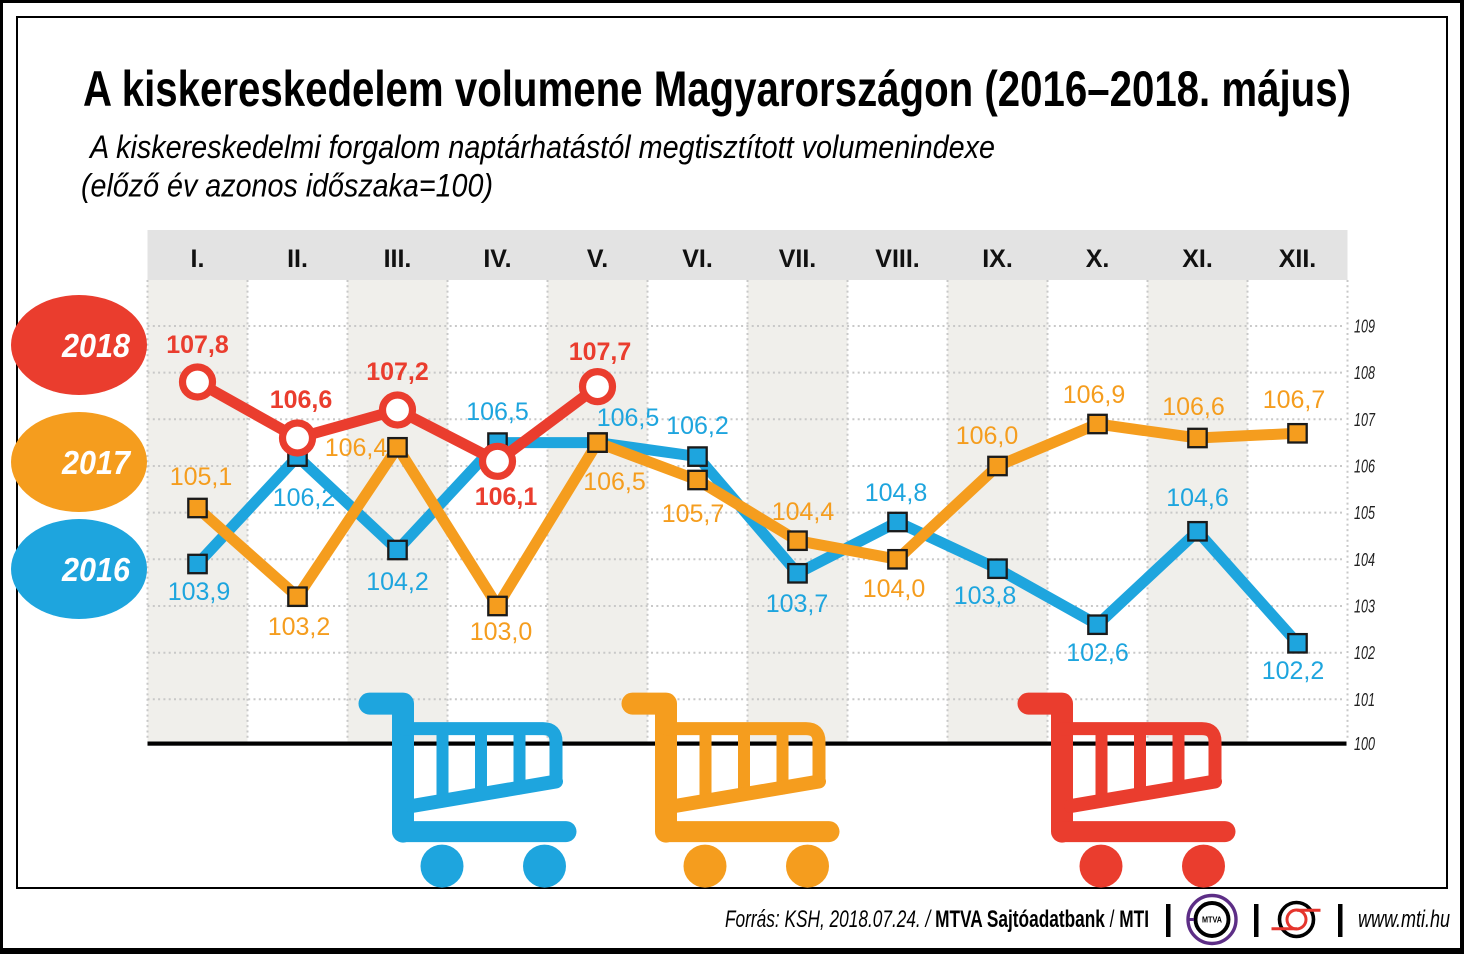 The height and width of the screenshot is (959, 1464). What do you see at coordinates (1097, 653) in the screenshot?
I see `svg-text: 102,6` at bounding box center [1097, 653].